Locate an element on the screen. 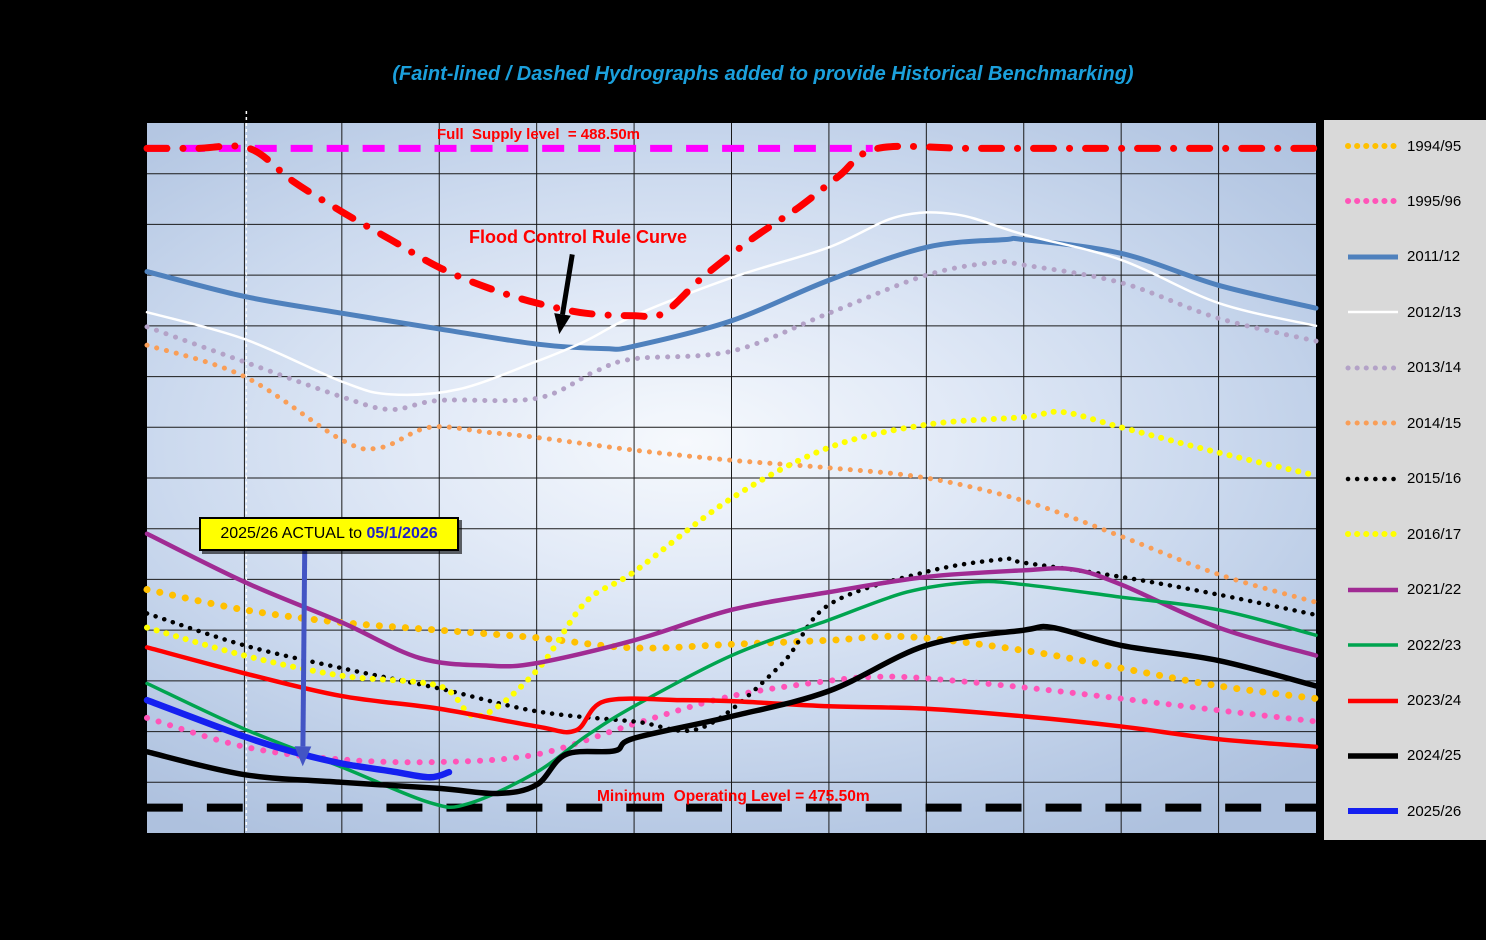  legend-label: 2022/23 is located at coordinates (1434, 645).